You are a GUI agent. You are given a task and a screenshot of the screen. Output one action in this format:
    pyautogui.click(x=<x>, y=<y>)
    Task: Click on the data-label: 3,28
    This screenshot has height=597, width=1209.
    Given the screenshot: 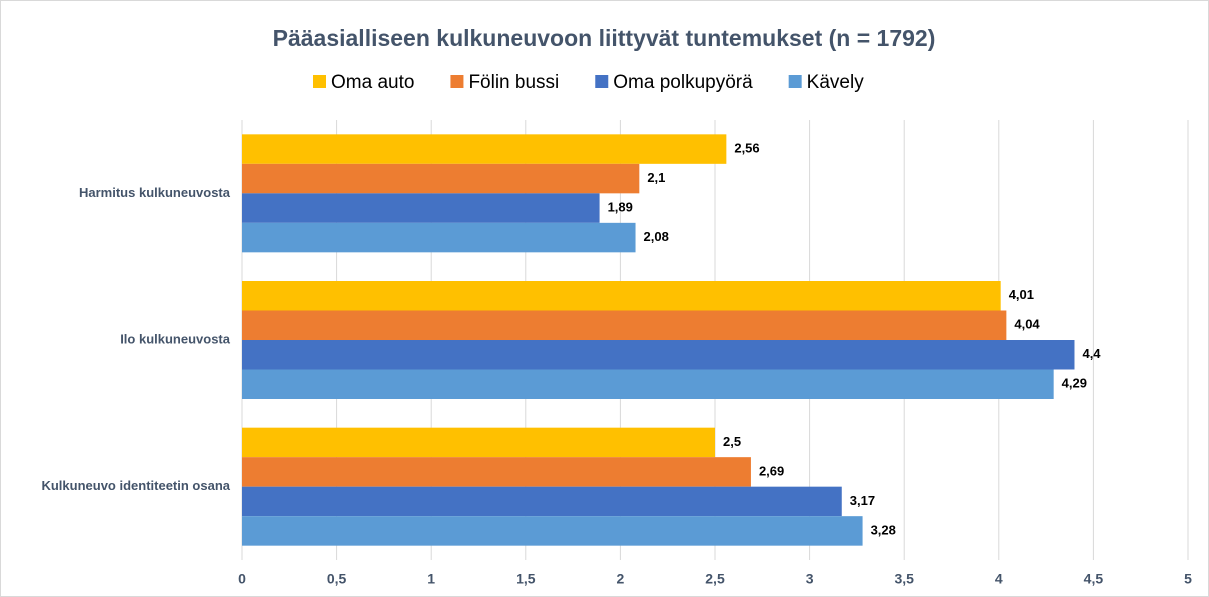 What is the action you would take?
    pyautogui.click(x=883, y=529)
    